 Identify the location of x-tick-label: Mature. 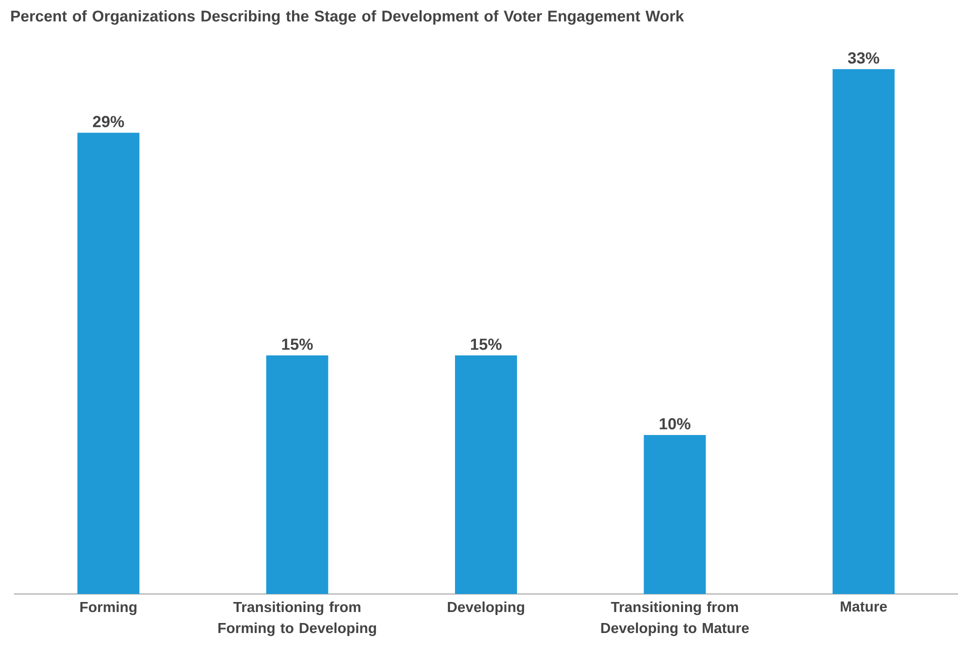
(863, 607).